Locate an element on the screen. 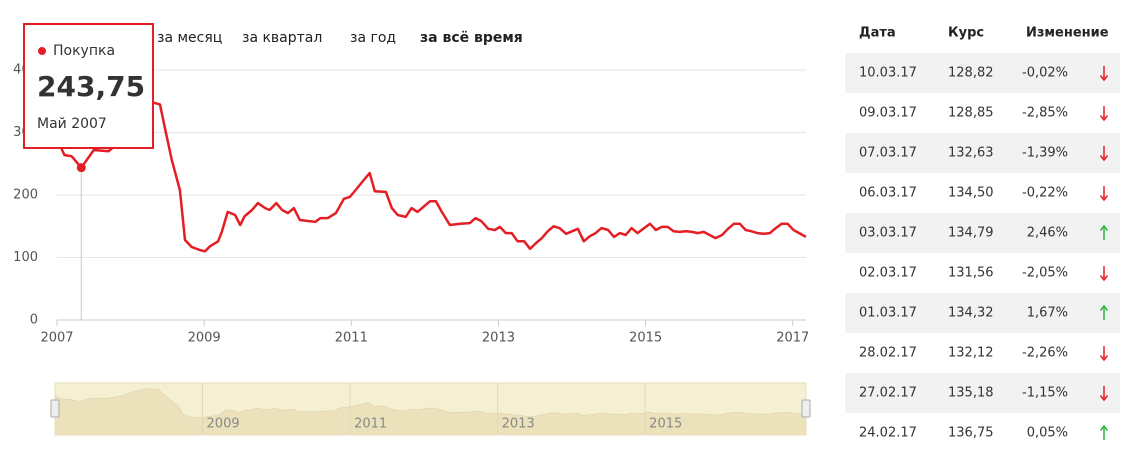 The image size is (1147, 453). tooltip: Покупка 243,75 Май 2007 is located at coordinates (88, 86).